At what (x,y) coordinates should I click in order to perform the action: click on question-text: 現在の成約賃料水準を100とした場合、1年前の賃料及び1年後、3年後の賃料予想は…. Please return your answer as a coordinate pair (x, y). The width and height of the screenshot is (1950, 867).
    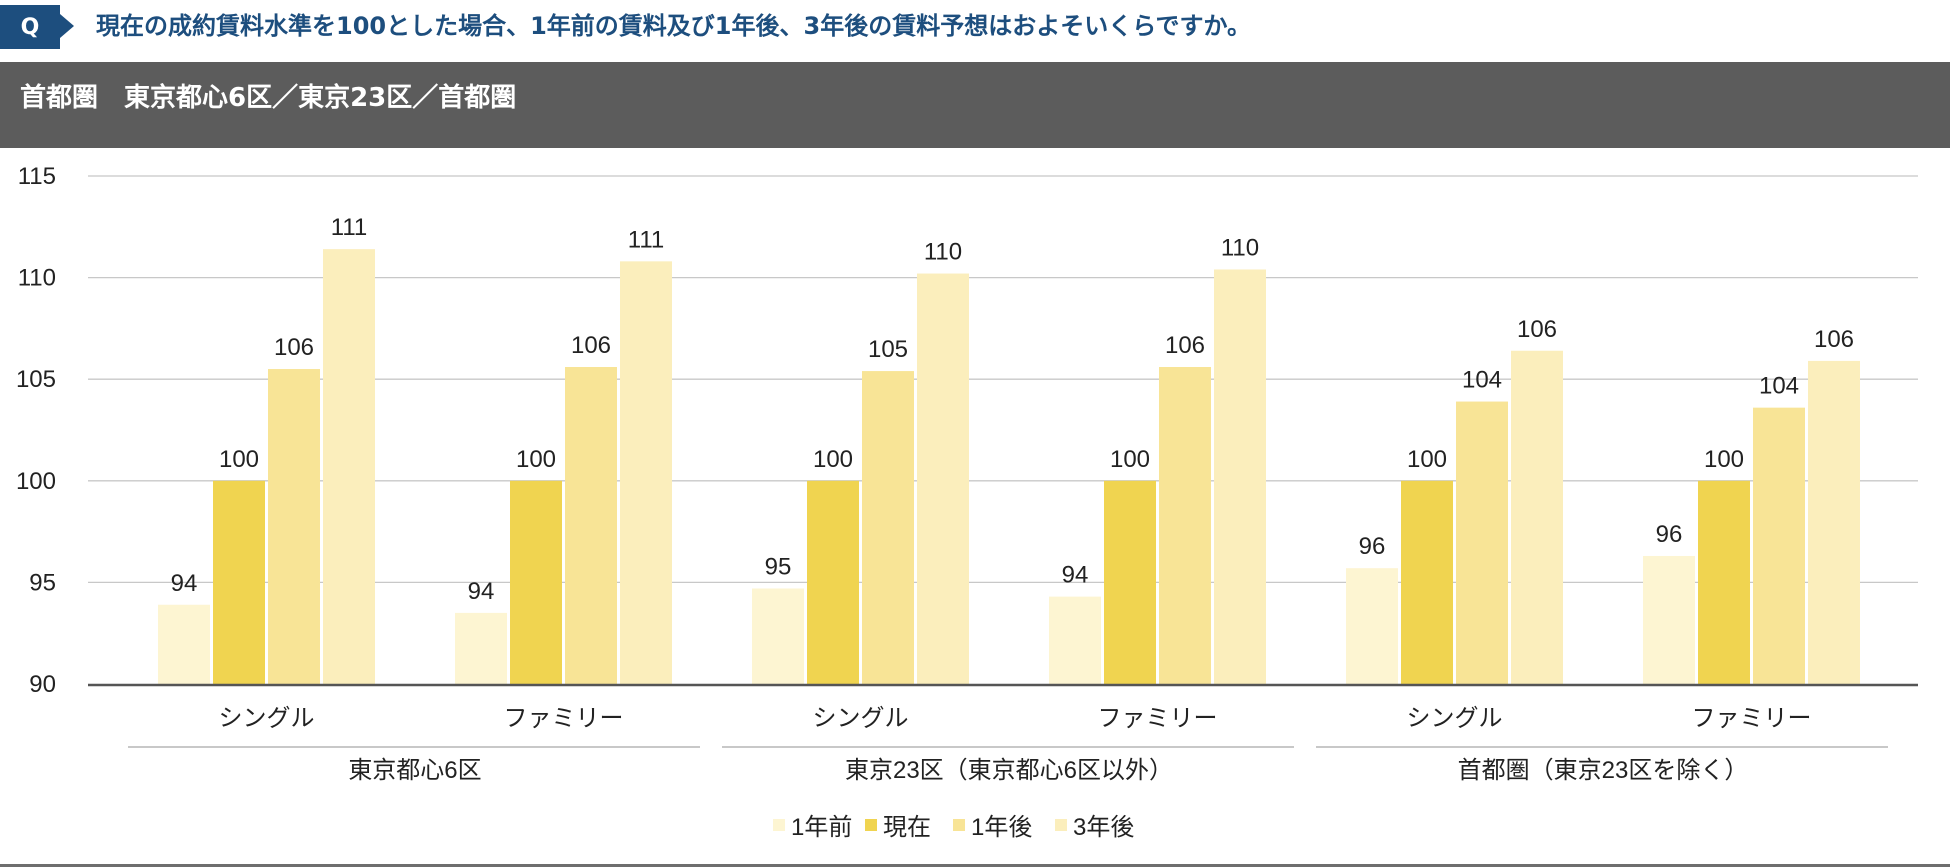
    Looking at the image, I should click on (673, 26).